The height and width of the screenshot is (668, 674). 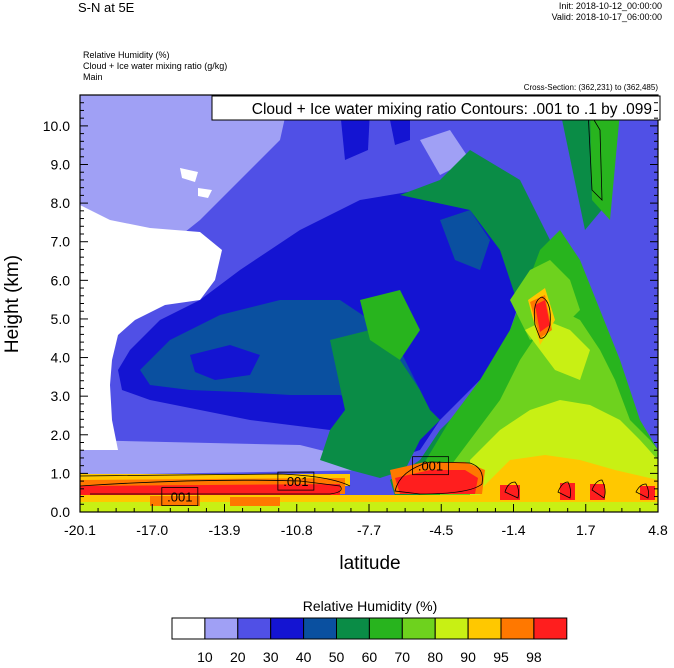 I want to click on colorbar-label-2: 30, so click(x=271, y=657).